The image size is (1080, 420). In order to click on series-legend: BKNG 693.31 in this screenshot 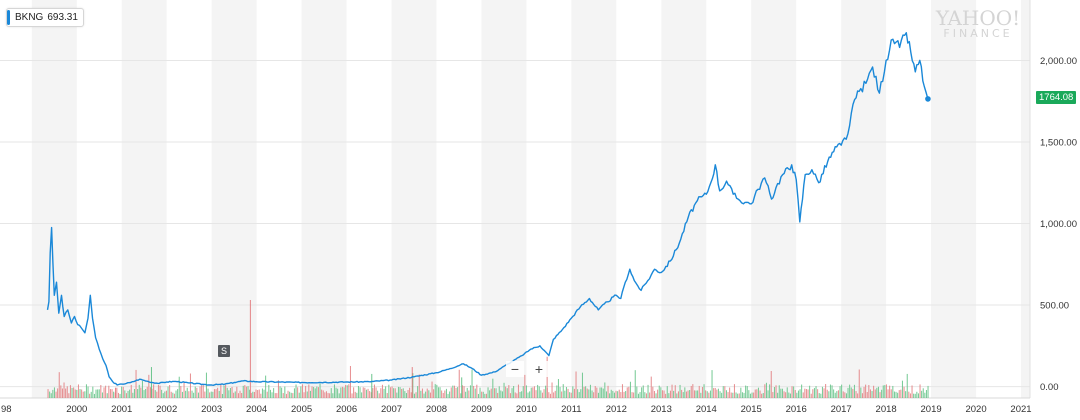, I will do `click(45, 17)`.